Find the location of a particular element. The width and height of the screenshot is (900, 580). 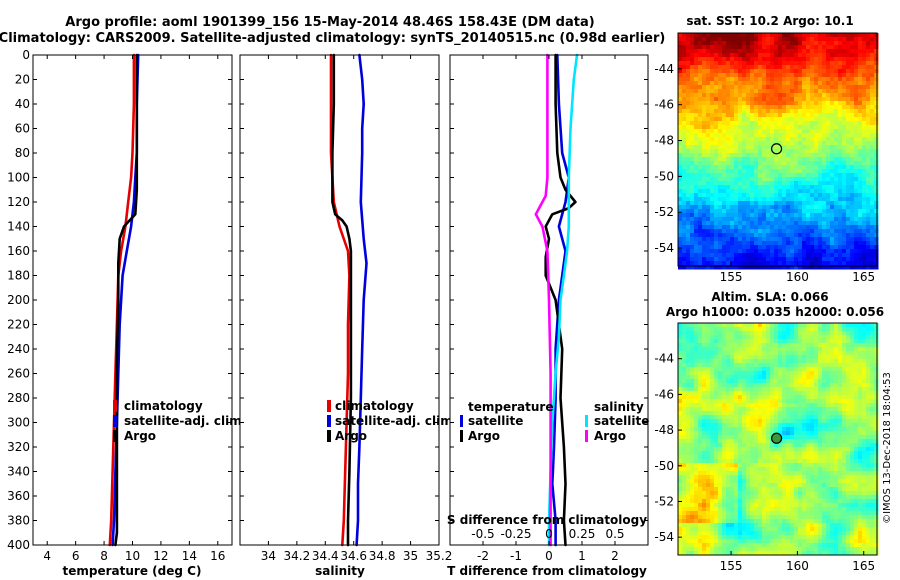

salinity-xlabel: salinity is located at coordinates (340, 571).